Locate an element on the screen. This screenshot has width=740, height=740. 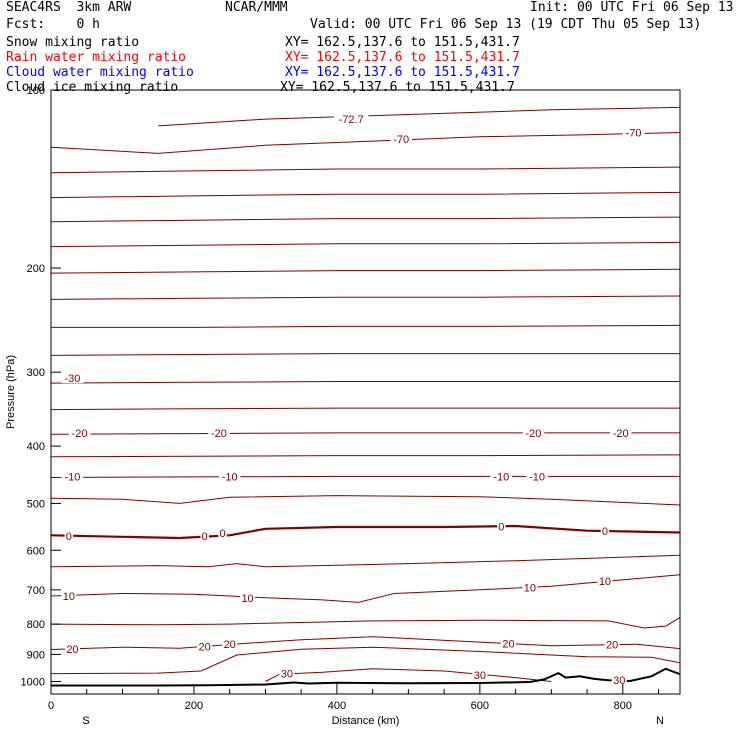
center-label: NCAR/MMM is located at coordinates (256, 7).